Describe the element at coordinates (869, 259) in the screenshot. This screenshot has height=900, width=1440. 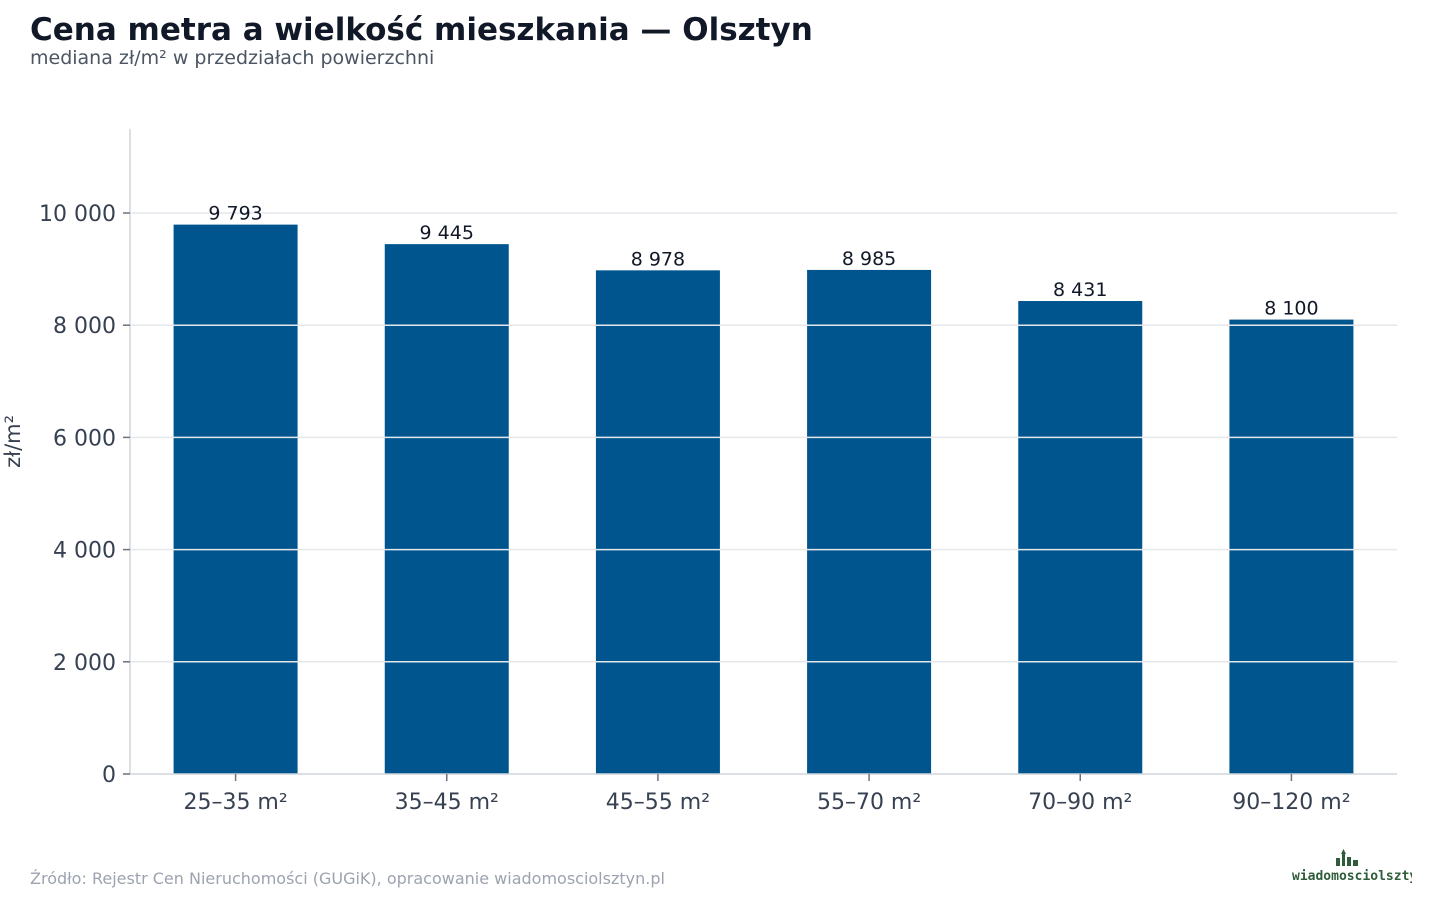
I see `data-label-3: 8 985` at that location.